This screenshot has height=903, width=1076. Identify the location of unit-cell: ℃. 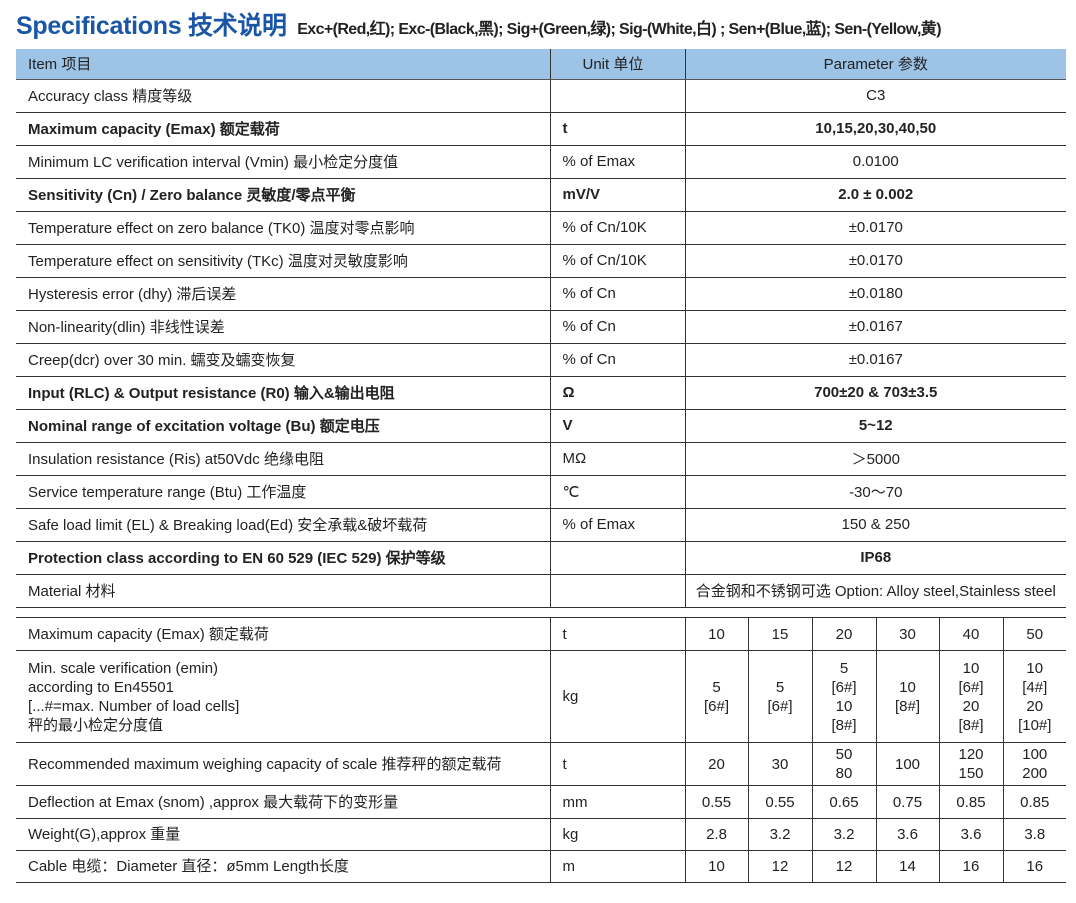
(617, 492).